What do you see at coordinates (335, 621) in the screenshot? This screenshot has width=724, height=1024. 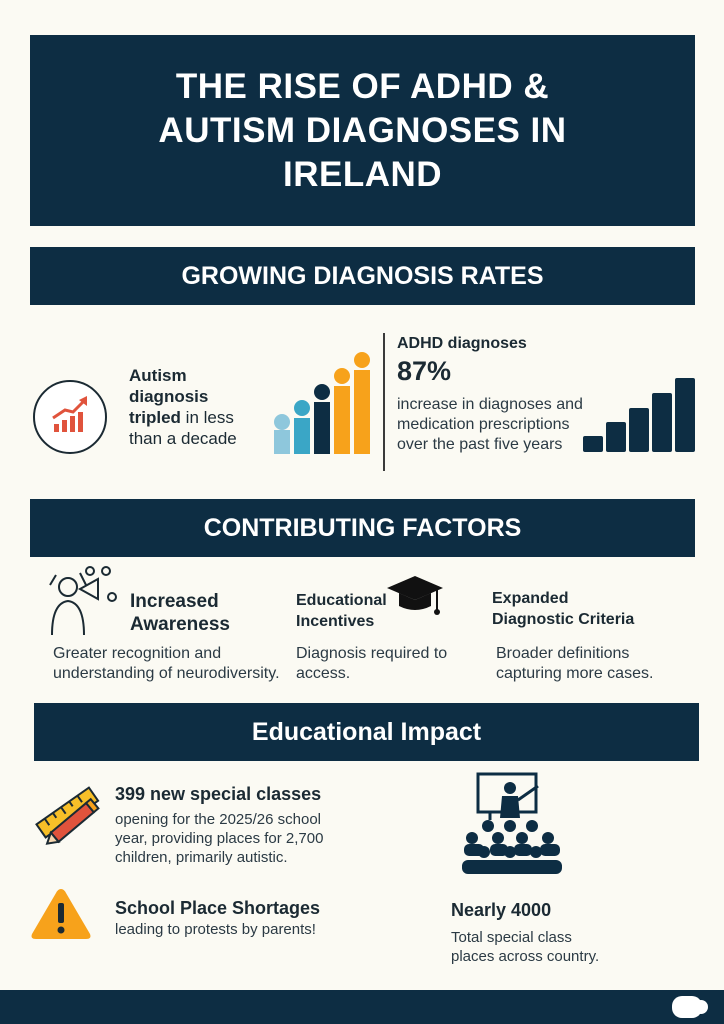 I see `factor-2-title-2: Incentives` at bounding box center [335, 621].